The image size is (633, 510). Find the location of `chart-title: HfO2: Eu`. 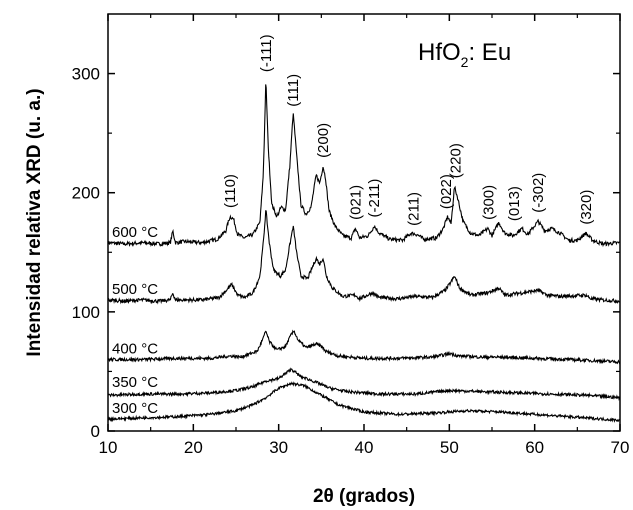

chart-title: HfO2: Eu is located at coordinates (464, 54).